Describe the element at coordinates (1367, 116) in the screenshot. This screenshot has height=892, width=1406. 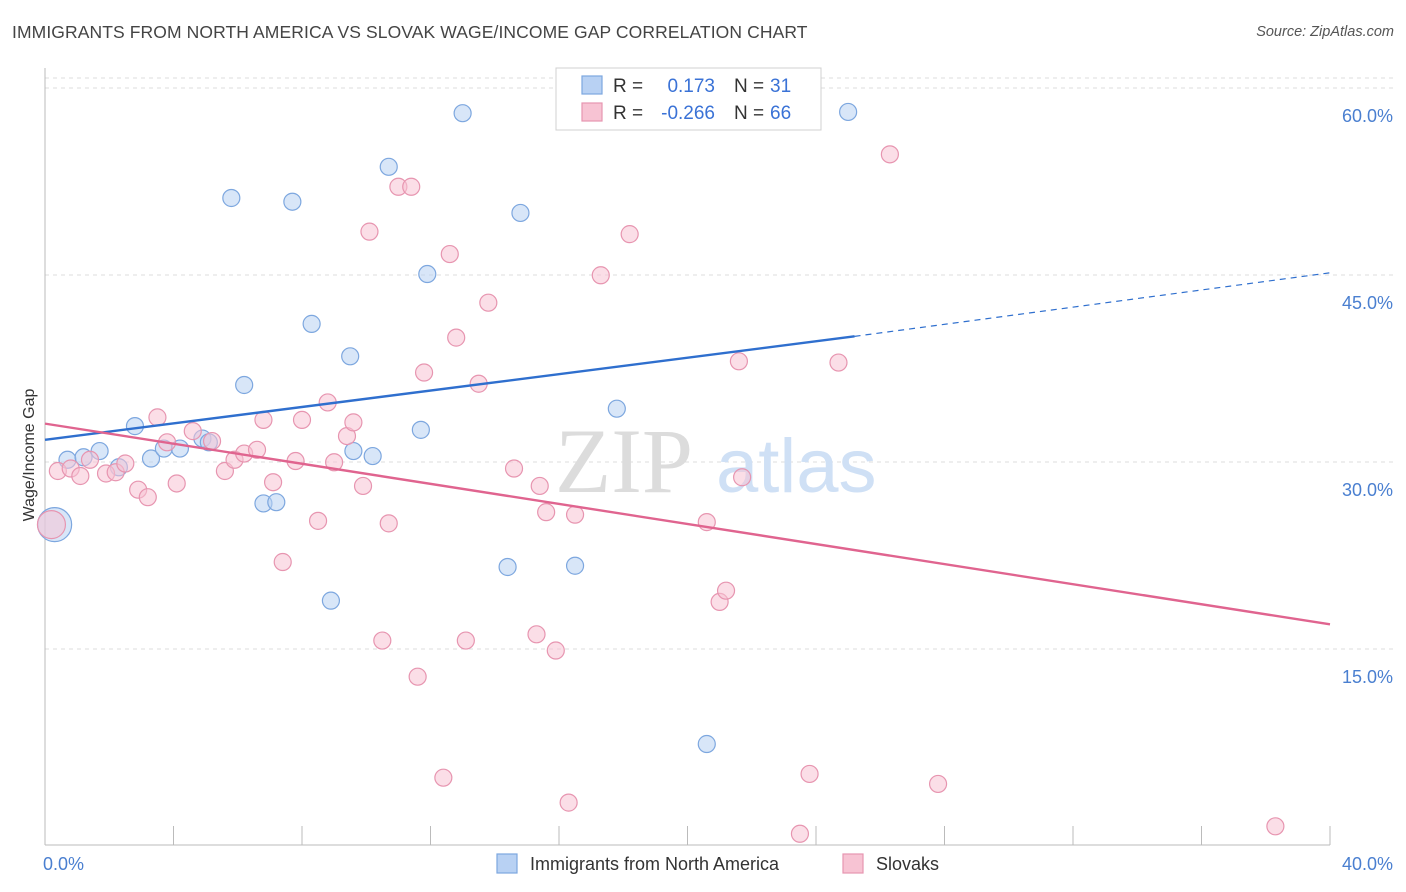
I see `y-tick-label: 60.0%` at that location.